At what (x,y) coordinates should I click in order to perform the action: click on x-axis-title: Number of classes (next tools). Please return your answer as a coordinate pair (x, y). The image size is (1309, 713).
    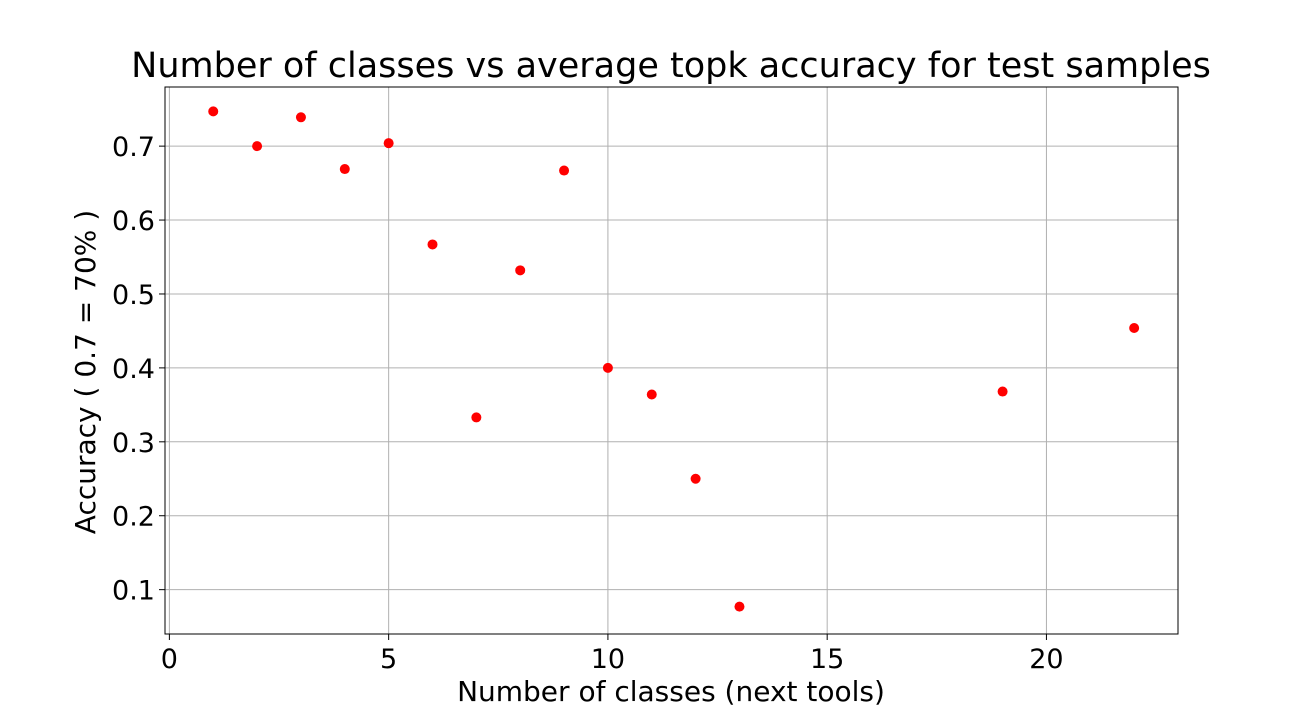
    Looking at the image, I should click on (671, 691).